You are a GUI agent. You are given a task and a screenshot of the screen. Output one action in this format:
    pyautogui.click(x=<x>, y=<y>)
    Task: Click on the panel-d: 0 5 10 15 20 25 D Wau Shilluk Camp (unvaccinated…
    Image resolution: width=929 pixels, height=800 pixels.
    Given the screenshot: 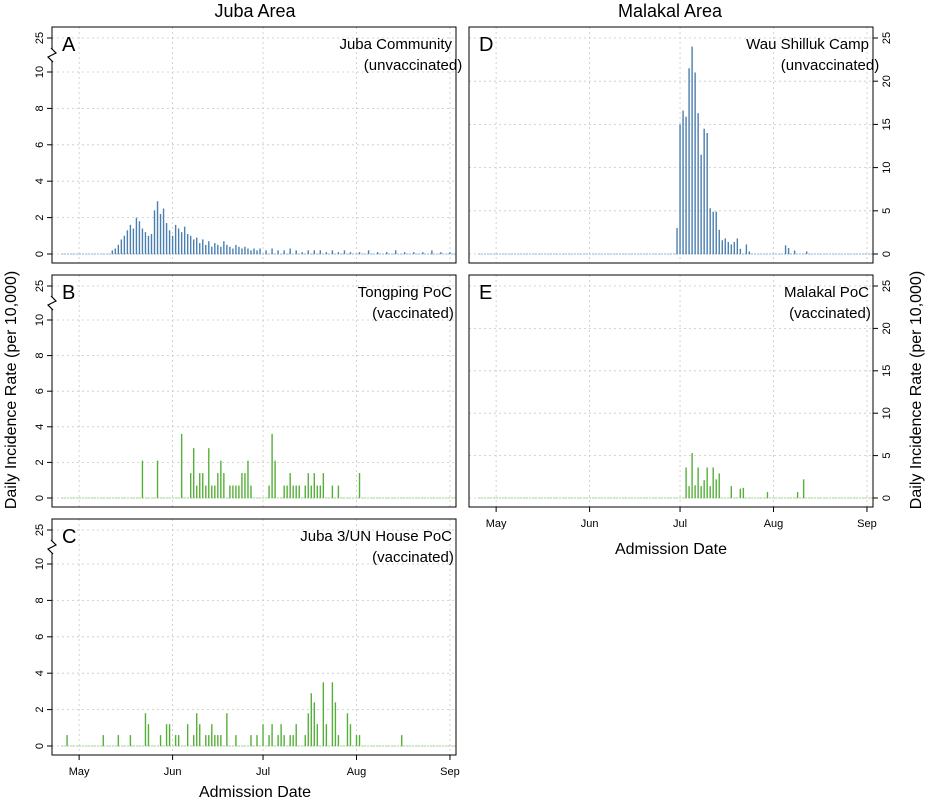 What is the action you would take?
    pyautogui.click(x=680, y=145)
    